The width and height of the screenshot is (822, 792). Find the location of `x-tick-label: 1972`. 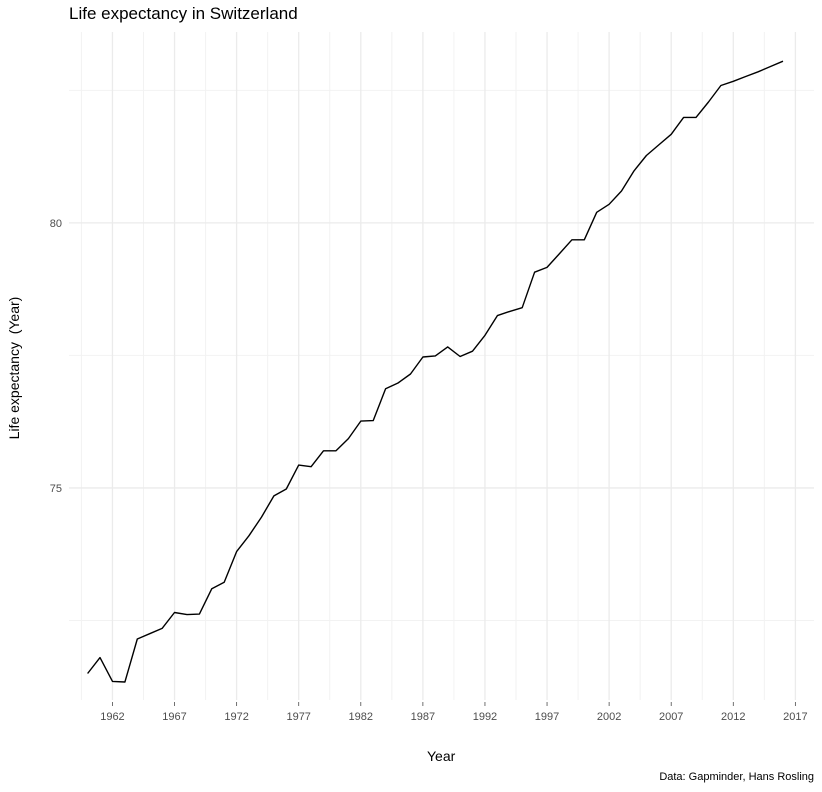

x-tick-label: 1972 is located at coordinates (236, 717).